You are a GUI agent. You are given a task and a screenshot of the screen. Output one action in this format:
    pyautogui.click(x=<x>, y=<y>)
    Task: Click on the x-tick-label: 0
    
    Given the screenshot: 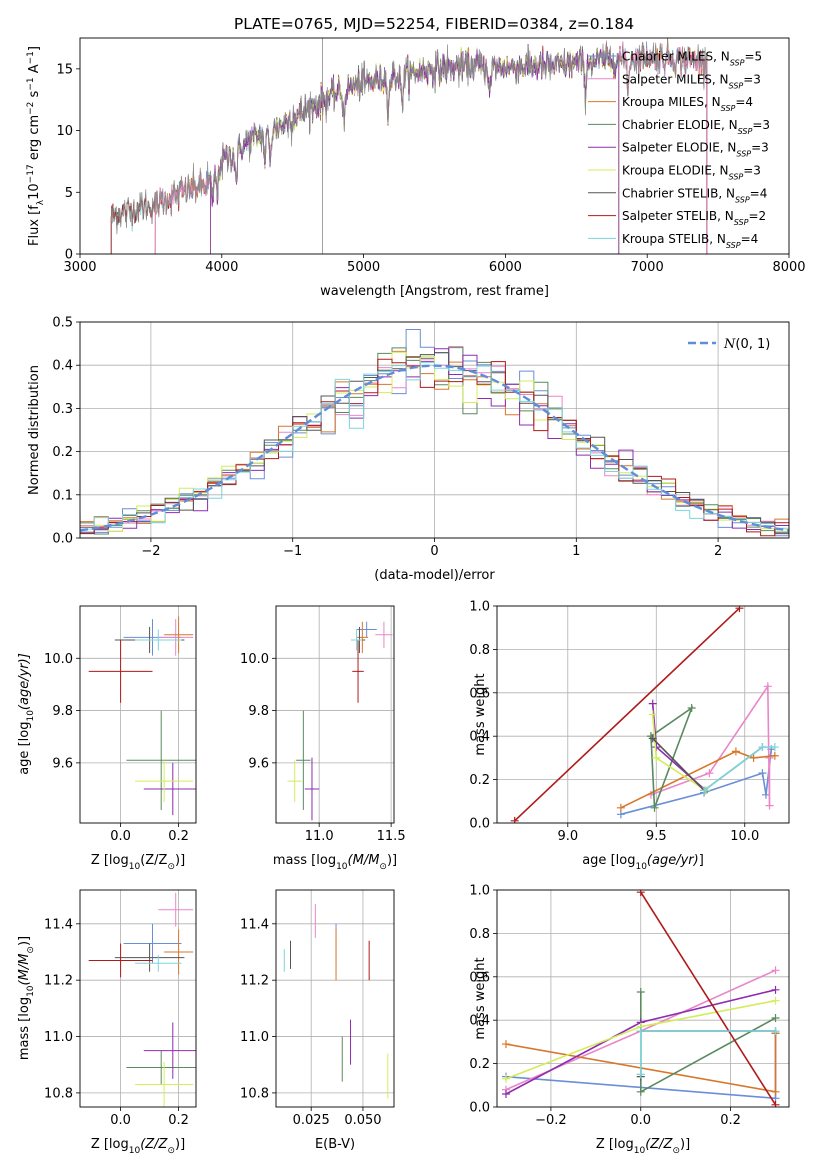 What is the action you would take?
    pyautogui.click(x=434, y=551)
    